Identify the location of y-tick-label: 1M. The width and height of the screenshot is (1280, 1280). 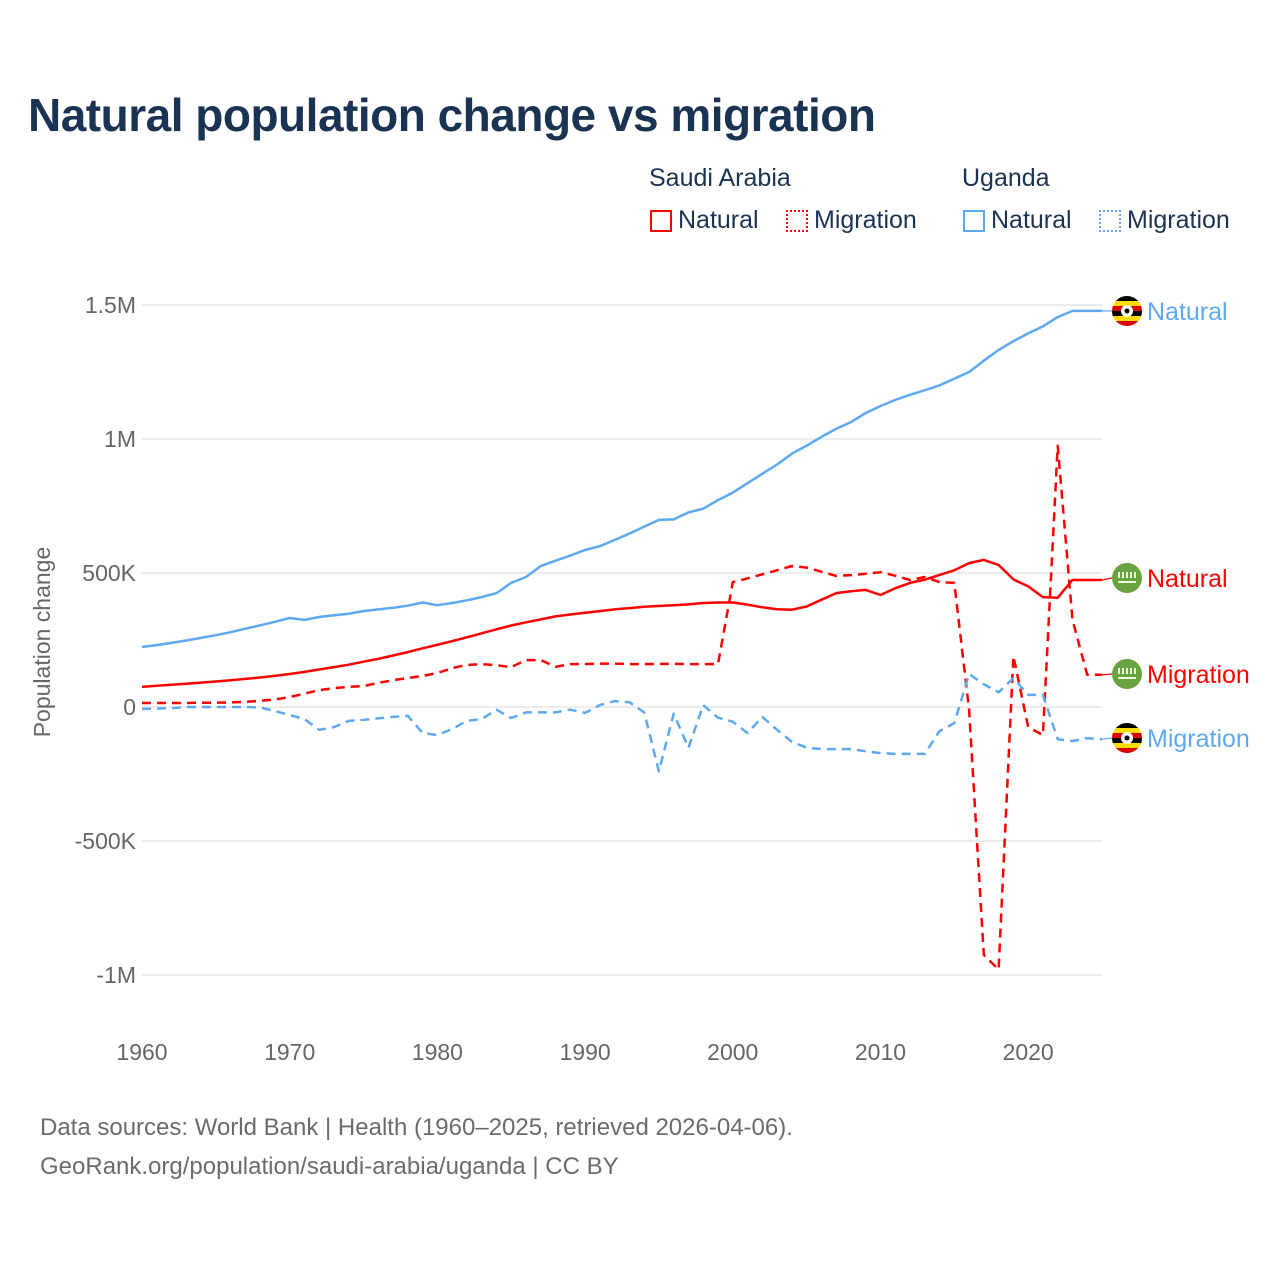
(120, 439).